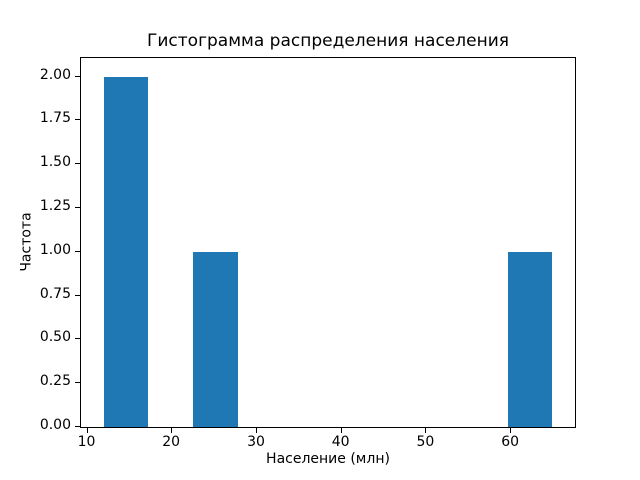  What do you see at coordinates (425, 442) in the screenshot?
I see `x-tick-label: 50` at bounding box center [425, 442].